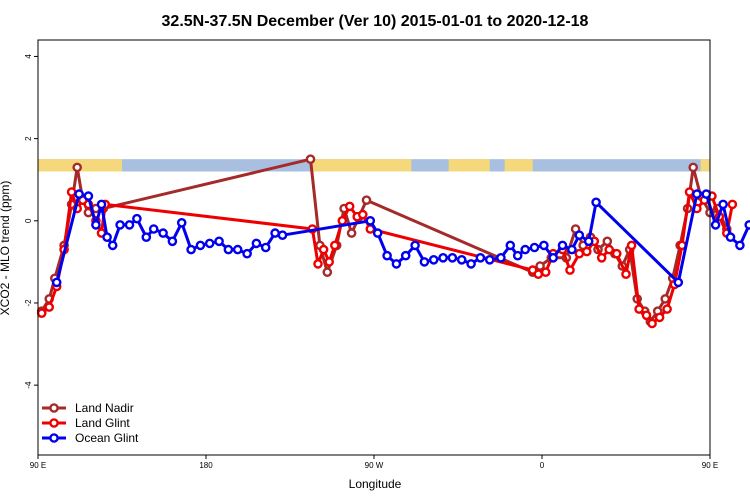 The height and width of the screenshot is (500, 750). Describe the element at coordinates (375, 484) in the screenshot. I see `x-axis-label: Longitude` at that location.